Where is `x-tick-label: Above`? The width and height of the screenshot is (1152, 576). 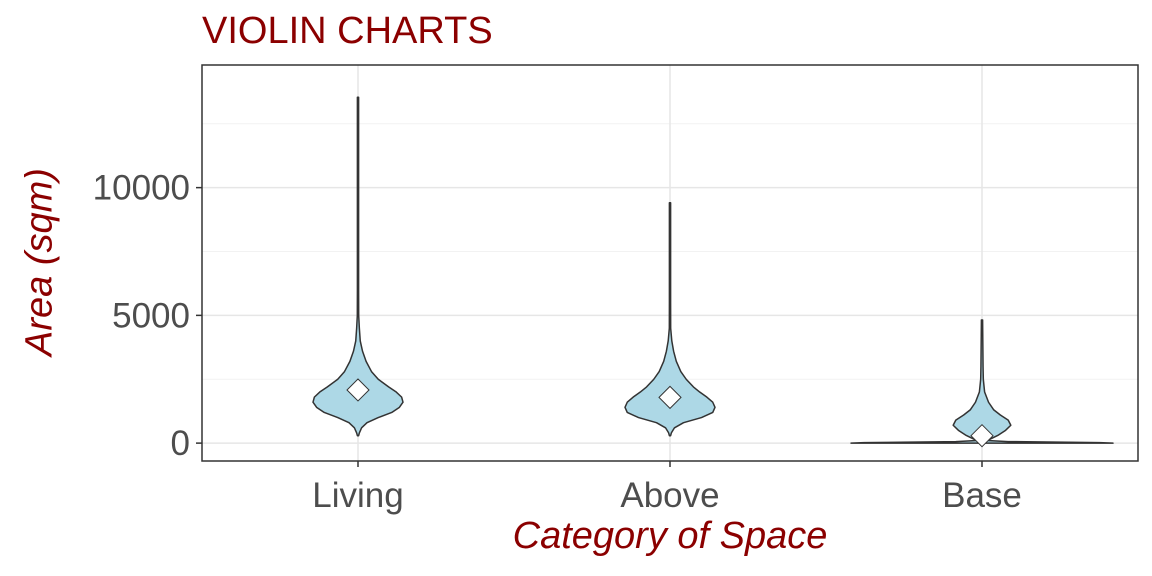 x-tick-label: Above is located at coordinates (669, 495).